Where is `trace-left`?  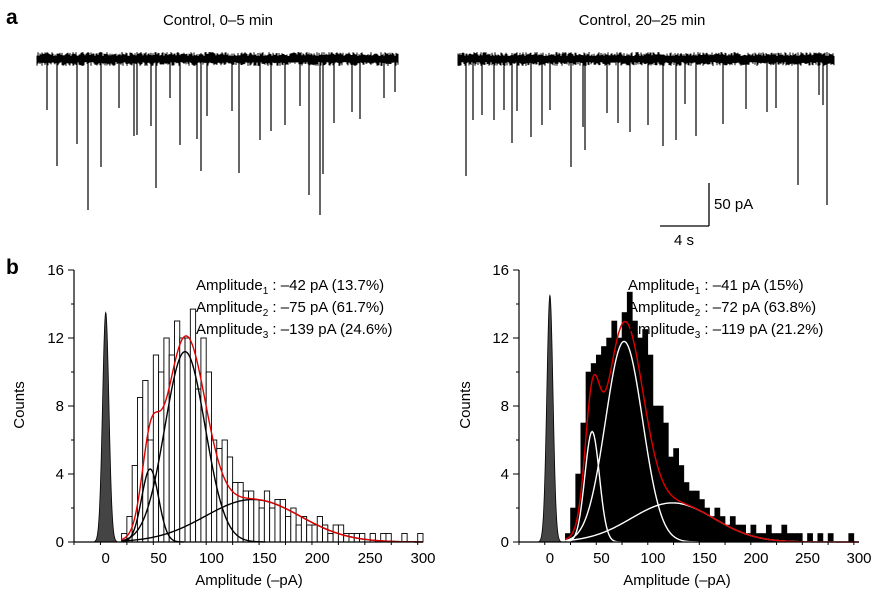
trace-left is located at coordinates (217, 133).